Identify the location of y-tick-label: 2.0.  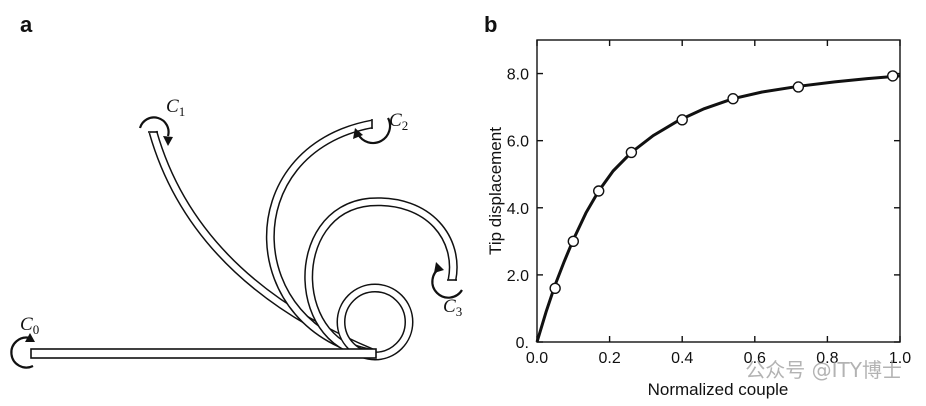
(518, 276).